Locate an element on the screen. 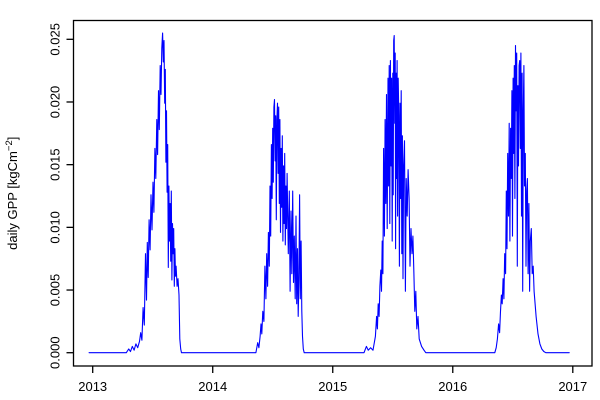  y-tick-label: 0.010 is located at coordinates (55, 227).